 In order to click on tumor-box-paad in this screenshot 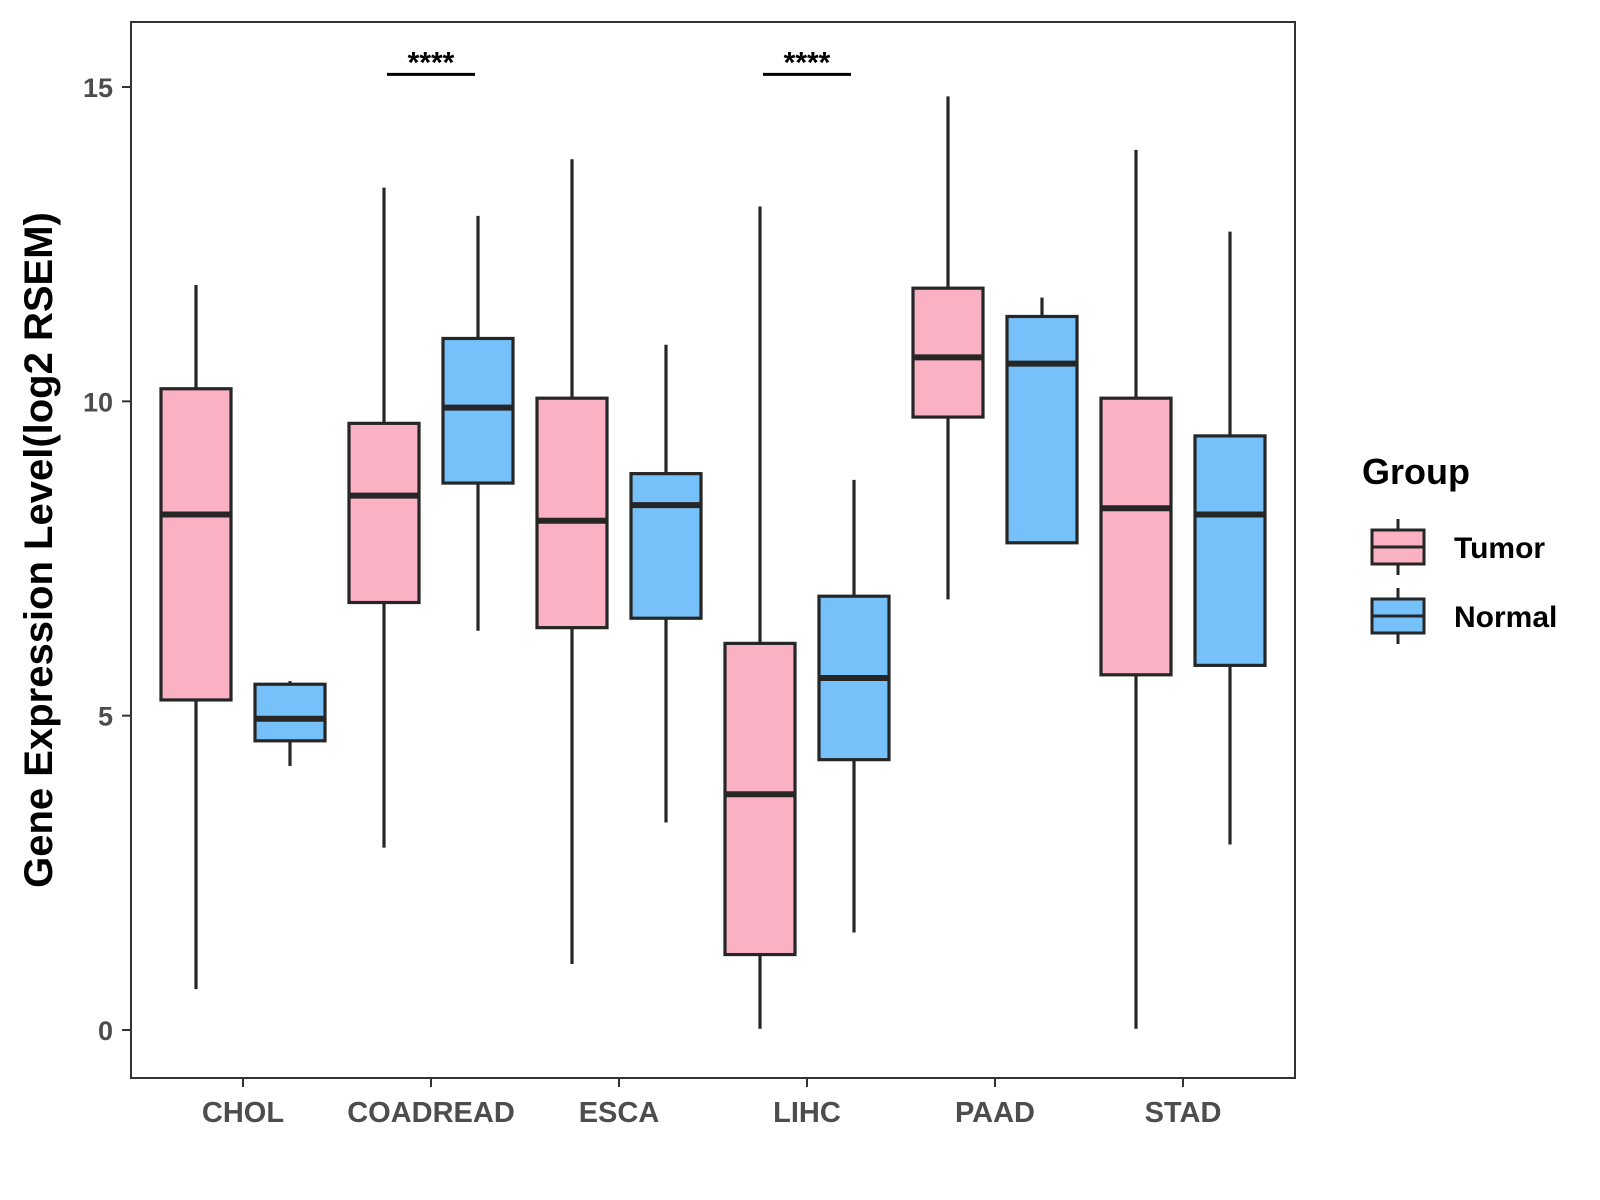, I will do `click(948, 348)`.